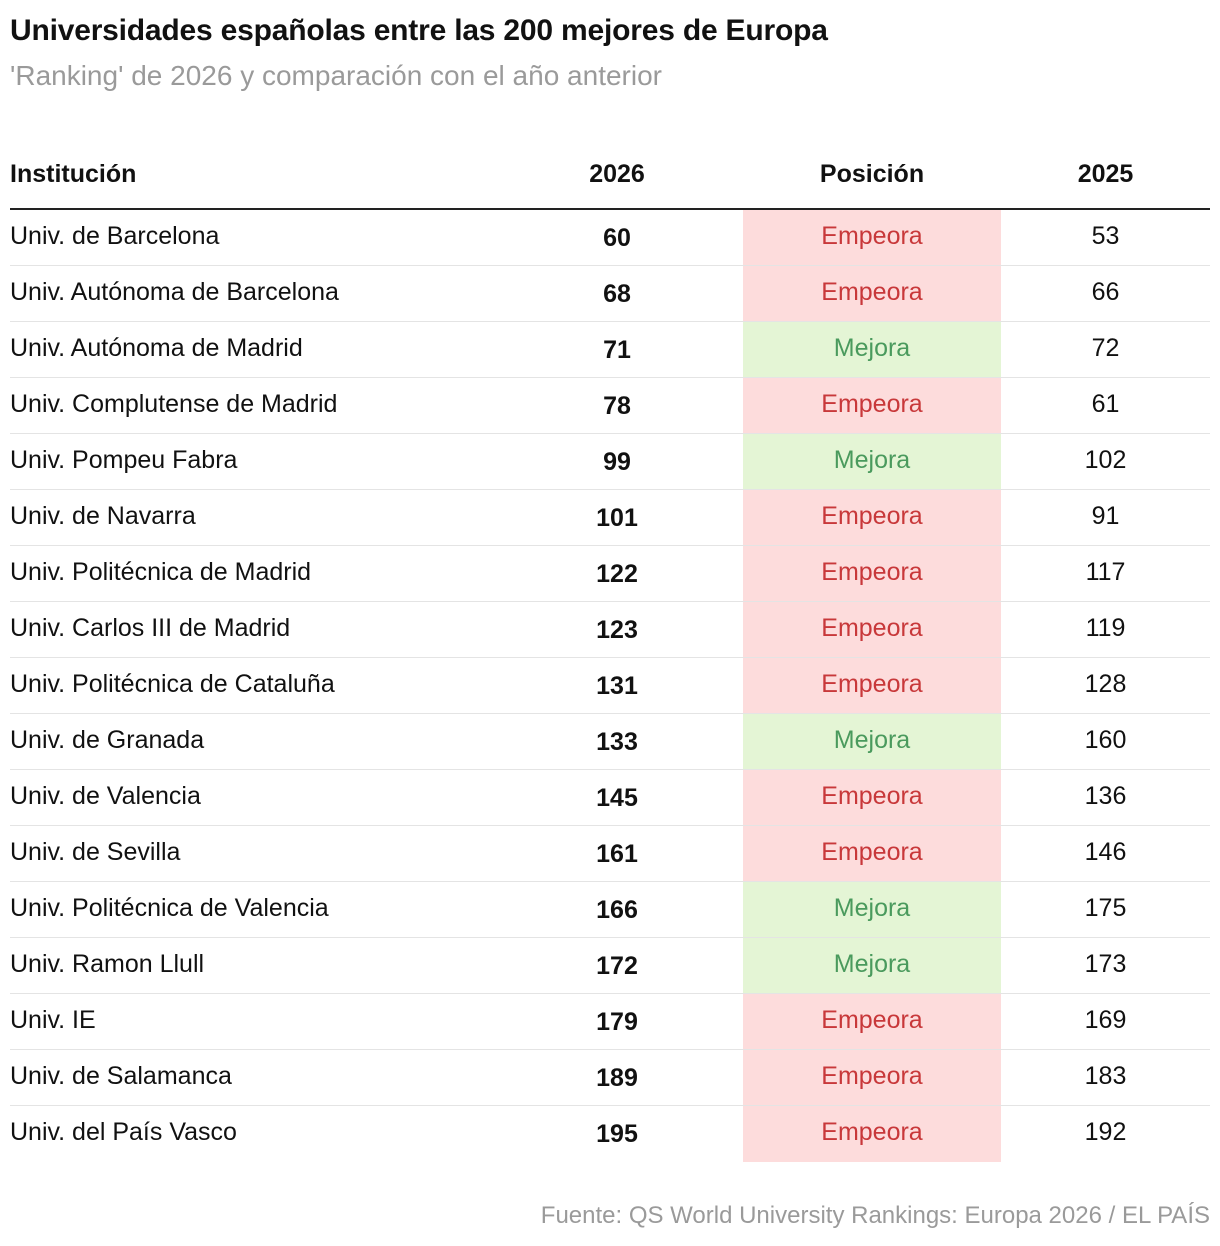  Describe the element at coordinates (617, 406) in the screenshot. I see `cell-rank-2026: 78` at that location.